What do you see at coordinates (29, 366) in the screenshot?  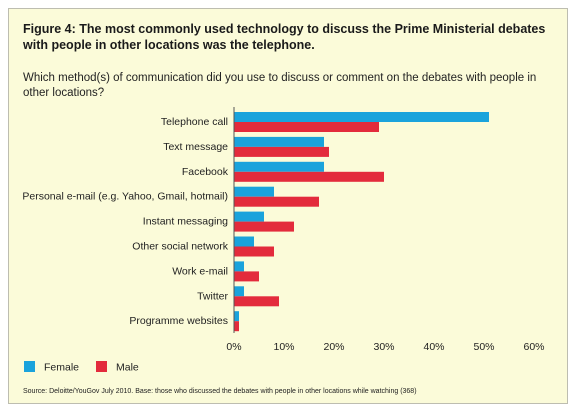 I see `legend-swatch-female` at bounding box center [29, 366].